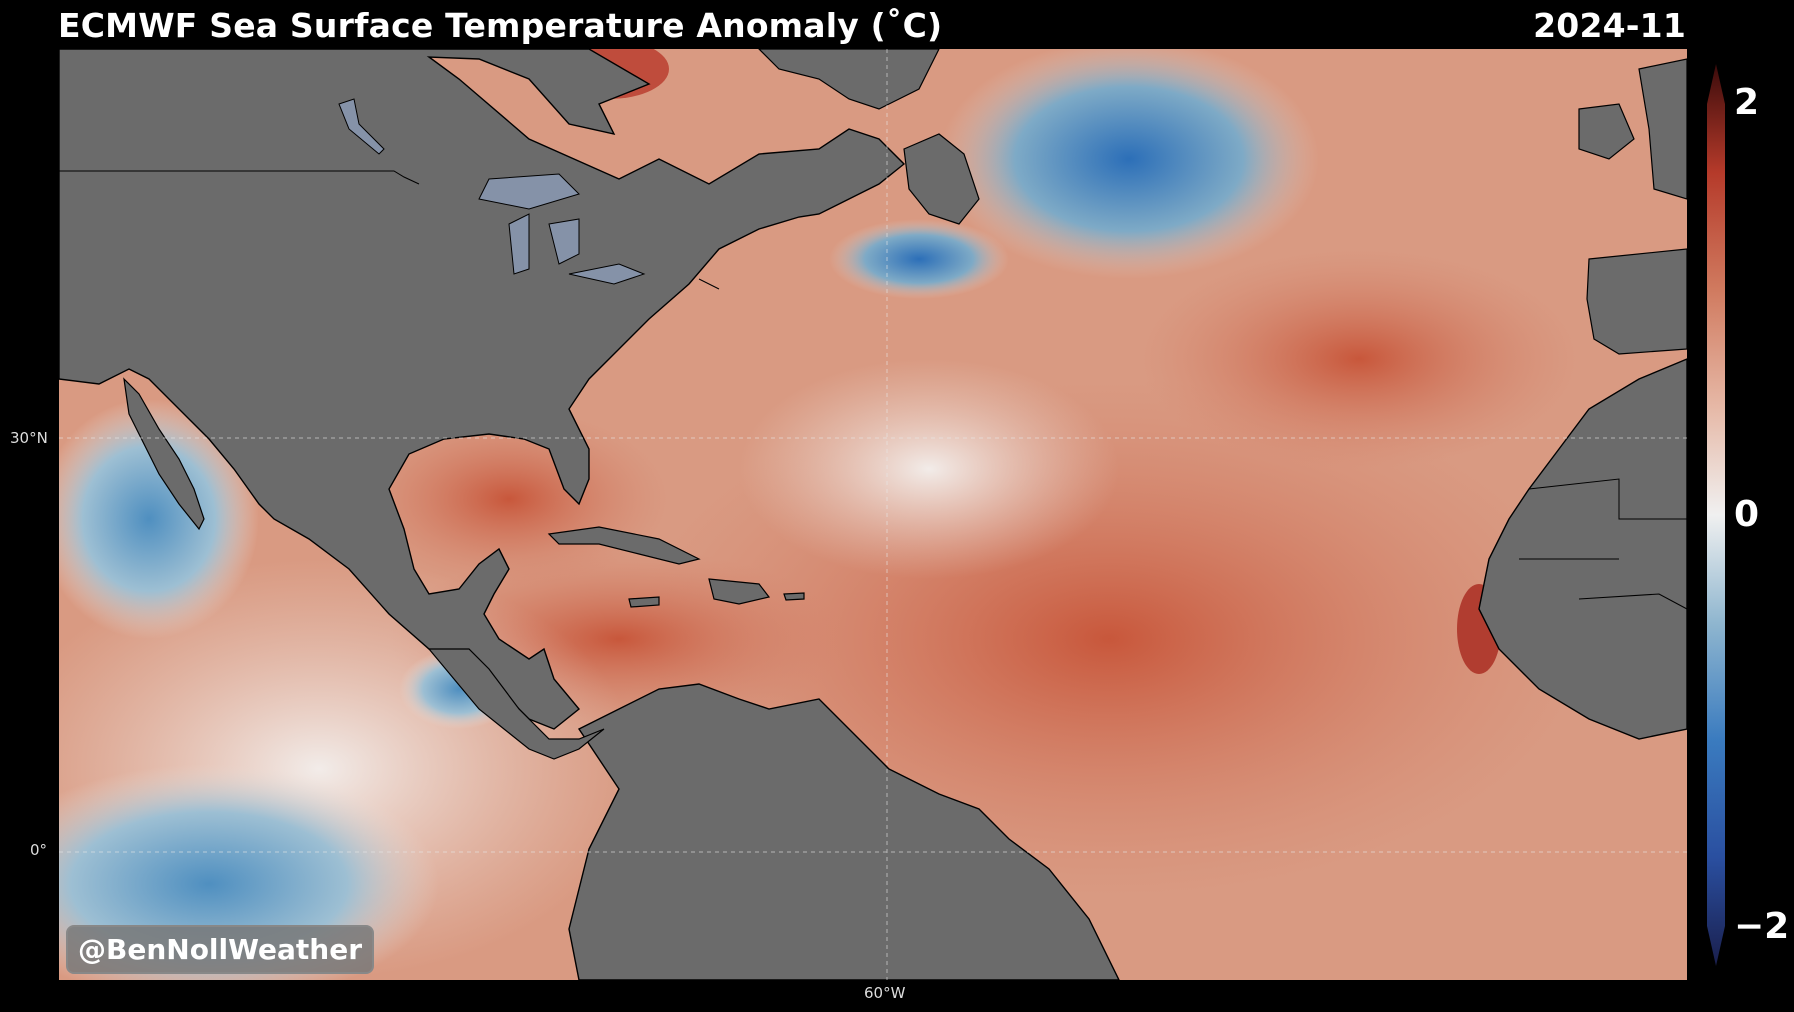  Describe the element at coordinates (1129, 164) in the screenshot. I see `cool-anomaly-north-atlantic` at that location.